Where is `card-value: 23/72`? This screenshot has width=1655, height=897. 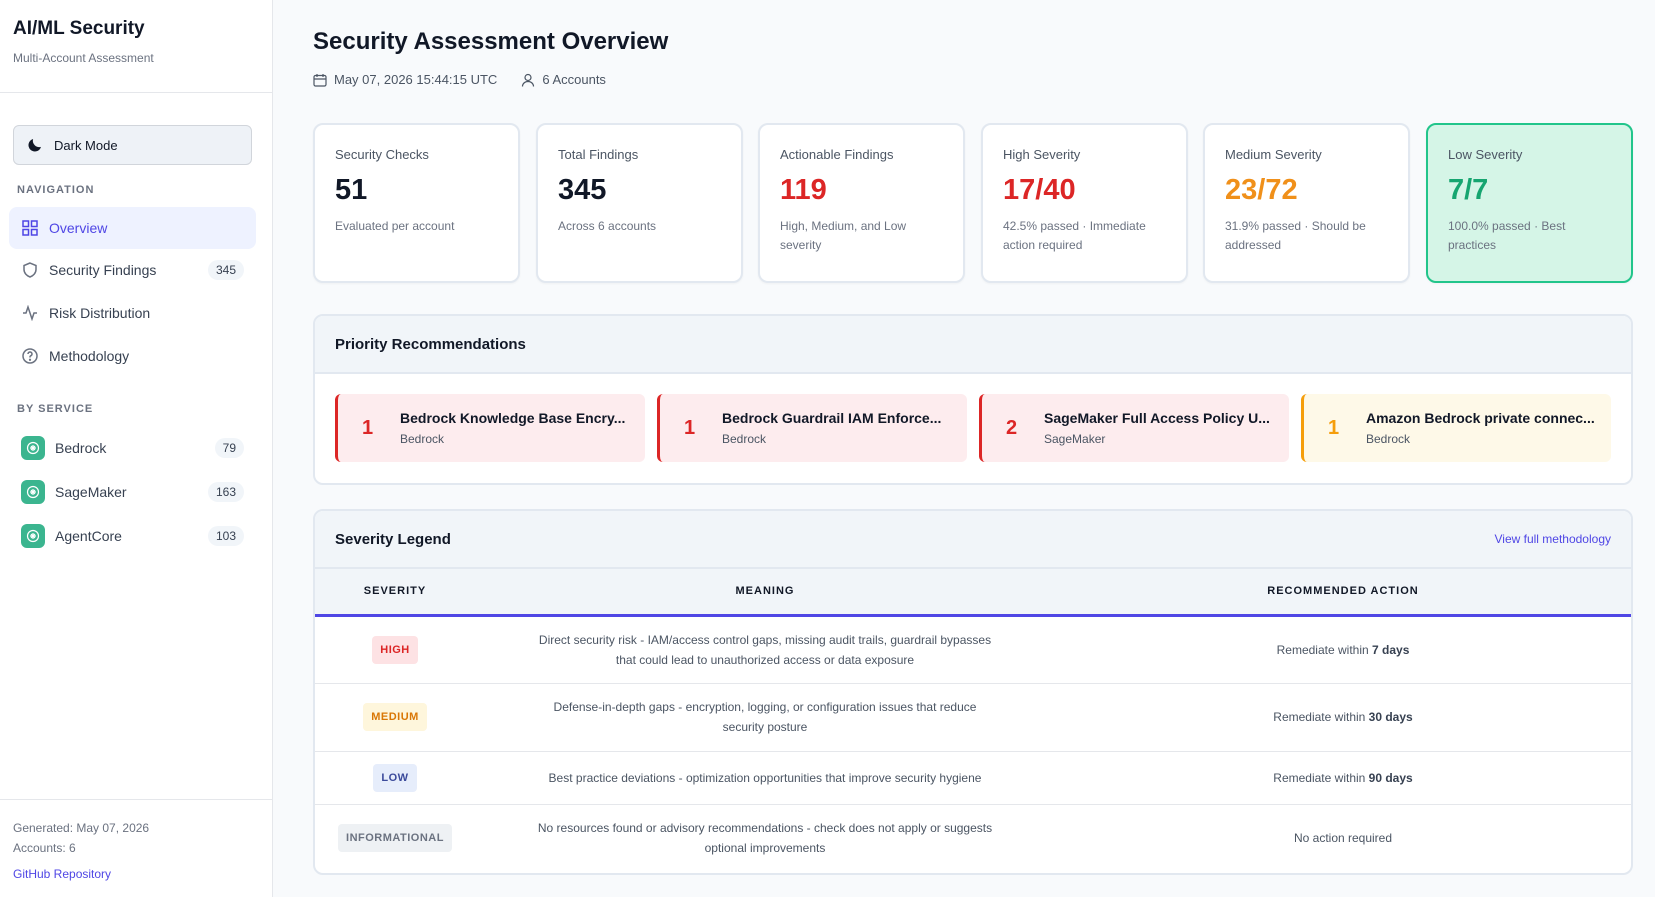
card-value: 23/72 is located at coordinates (1261, 190).